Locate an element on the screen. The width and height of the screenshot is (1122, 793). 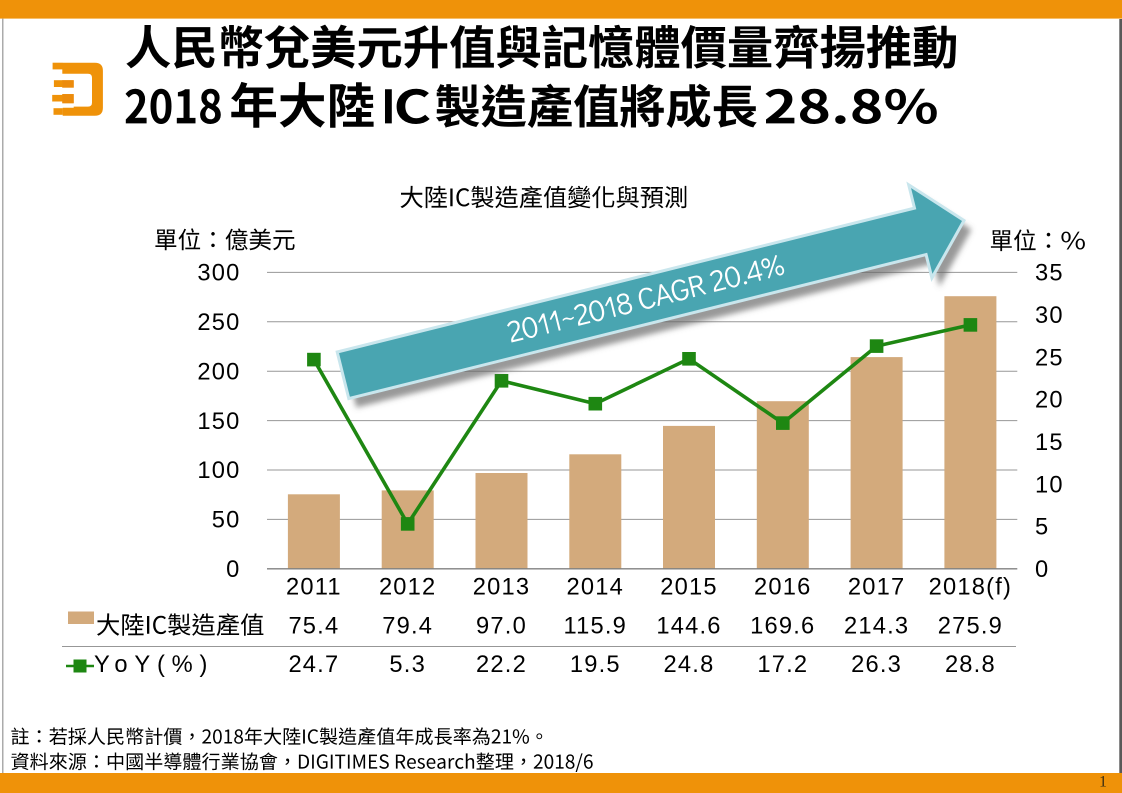
svg-text: 100 is located at coordinates (218, 471).